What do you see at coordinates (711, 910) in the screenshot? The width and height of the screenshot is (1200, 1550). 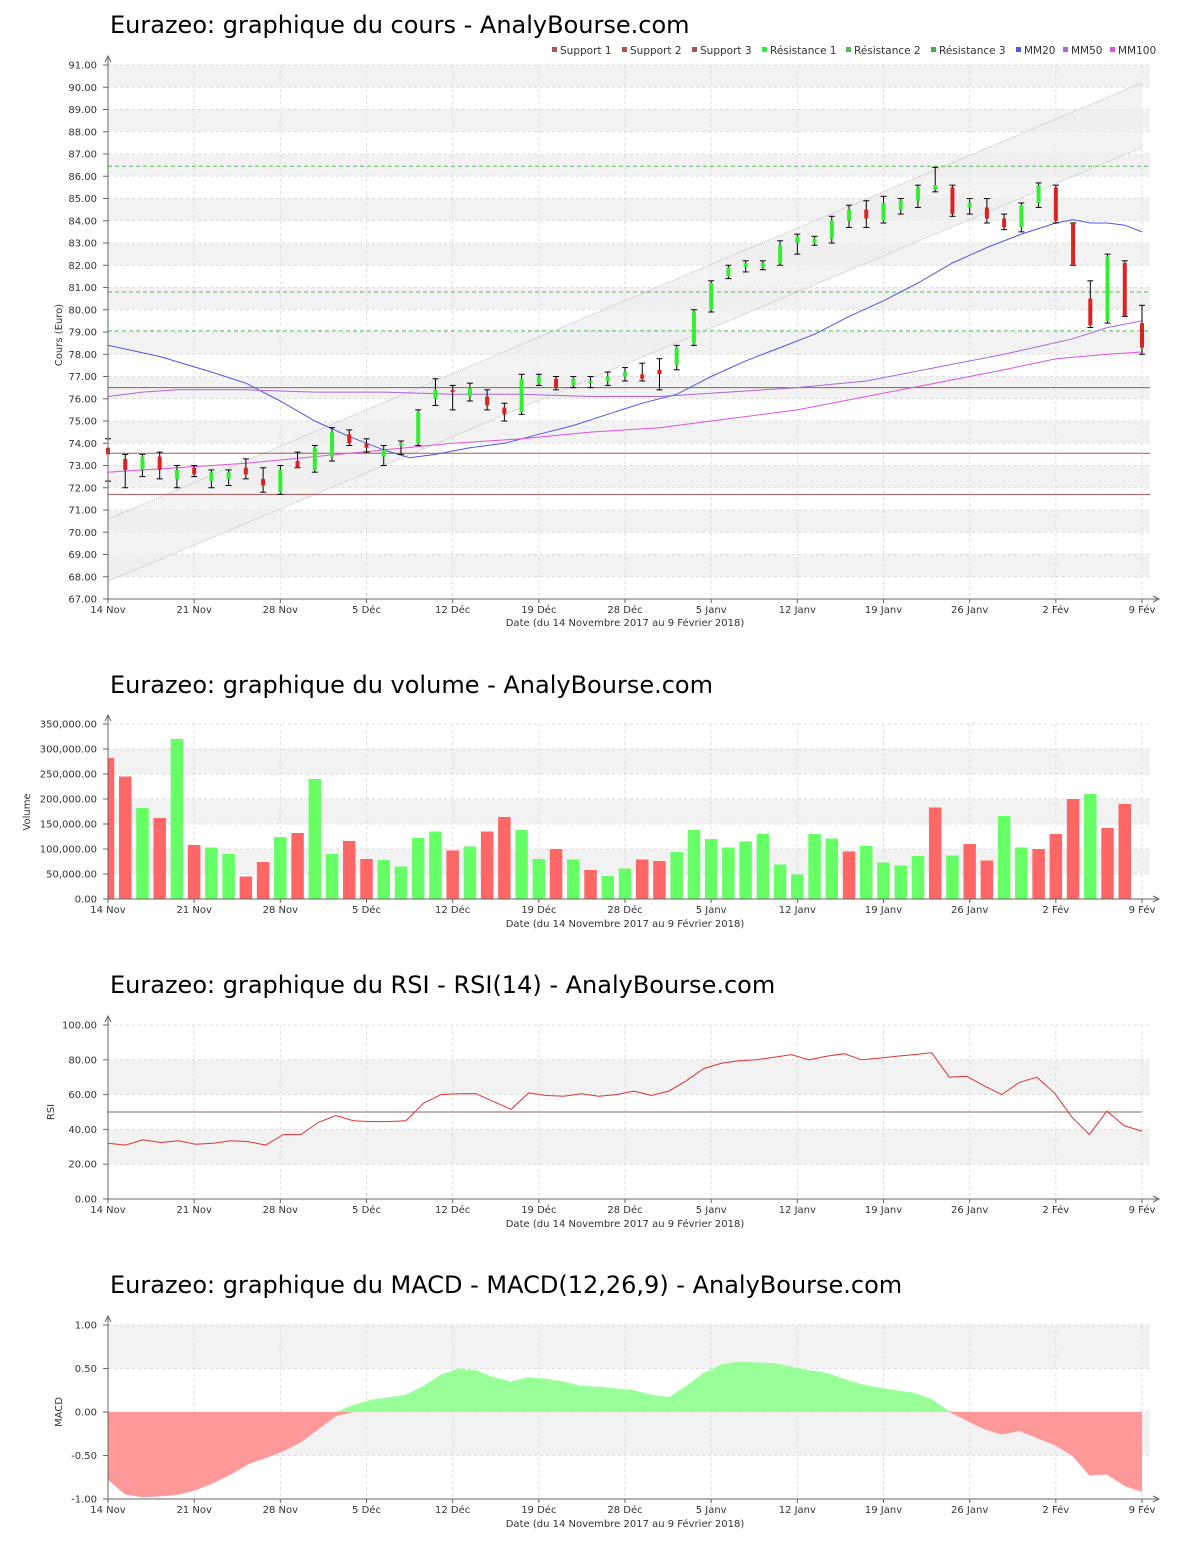 I see `vol-x-tick-label: 5 Janv` at bounding box center [711, 910].